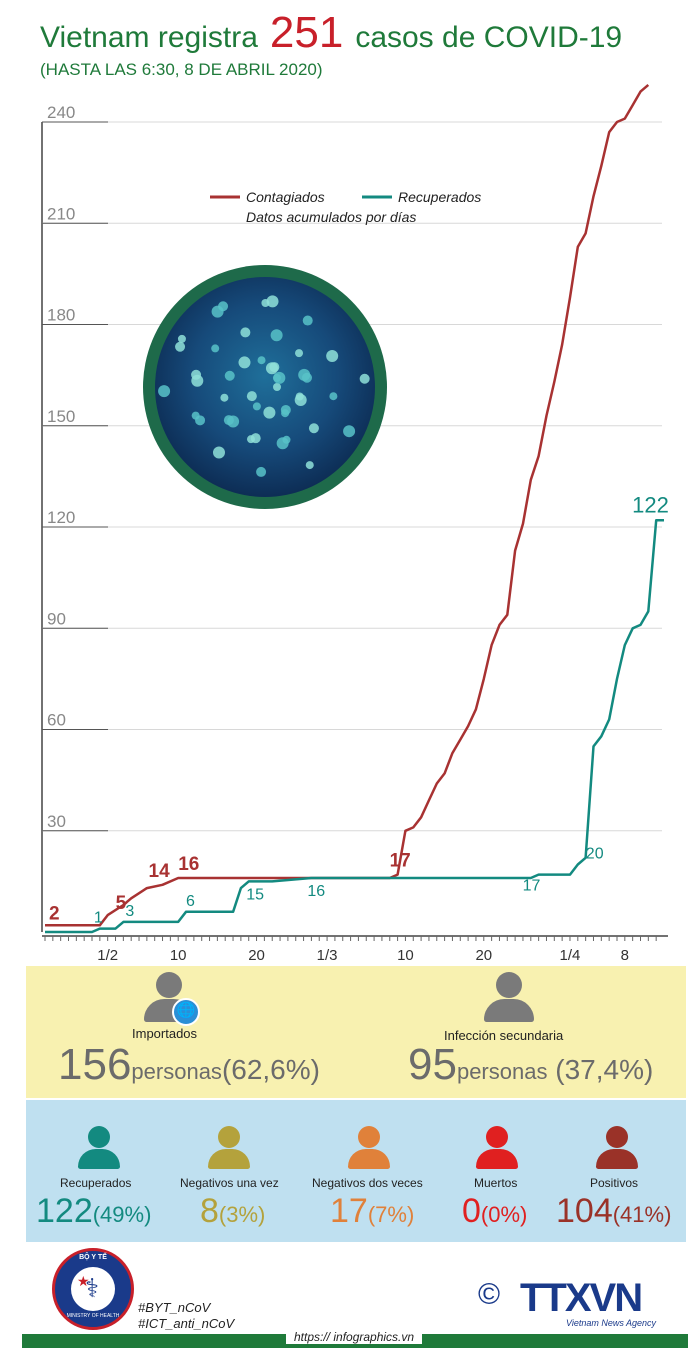  Describe the element at coordinates (160, 871) in the screenshot. I see `data-label-infected-14: 14` at that location.